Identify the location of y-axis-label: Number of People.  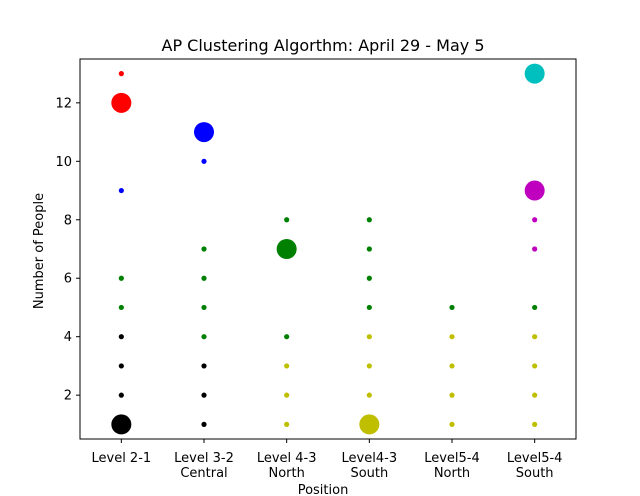
(39, 251).